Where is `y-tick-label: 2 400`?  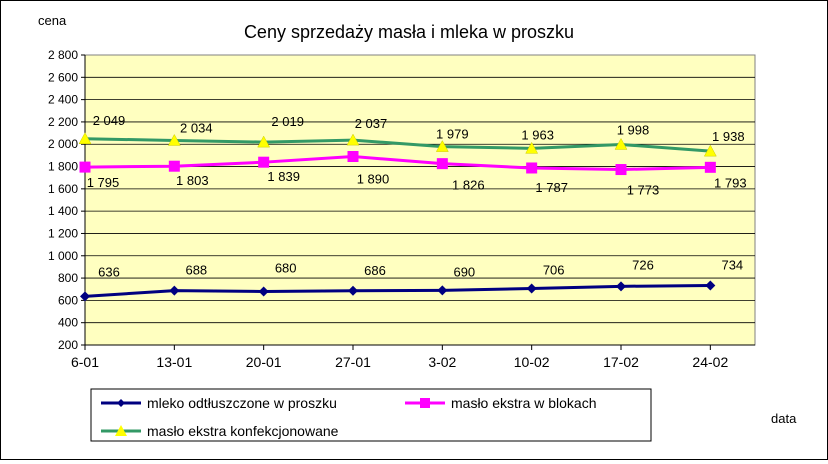
y-tick-label: 2 400 is located at coordinates (63, 100).